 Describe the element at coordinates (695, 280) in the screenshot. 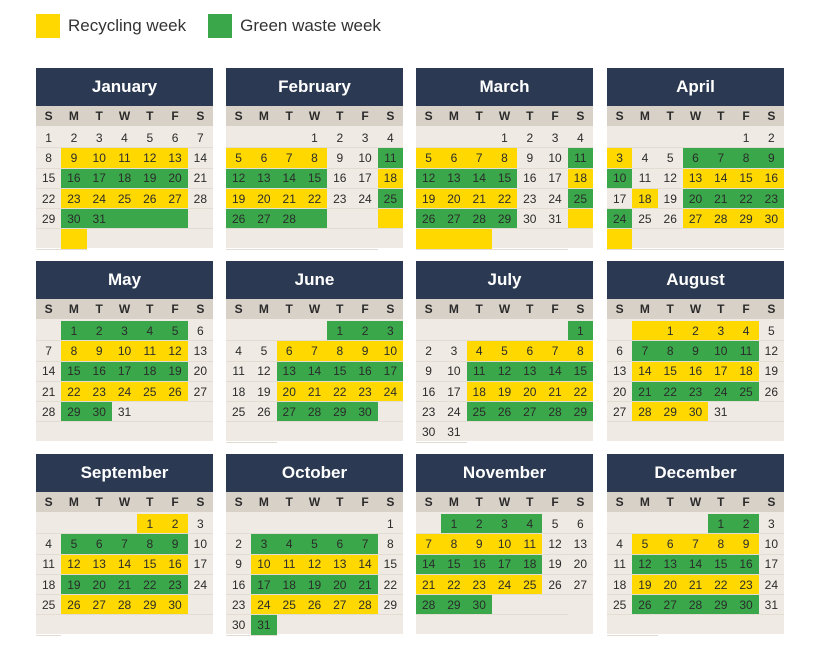

I see `month-title: August` at that location.